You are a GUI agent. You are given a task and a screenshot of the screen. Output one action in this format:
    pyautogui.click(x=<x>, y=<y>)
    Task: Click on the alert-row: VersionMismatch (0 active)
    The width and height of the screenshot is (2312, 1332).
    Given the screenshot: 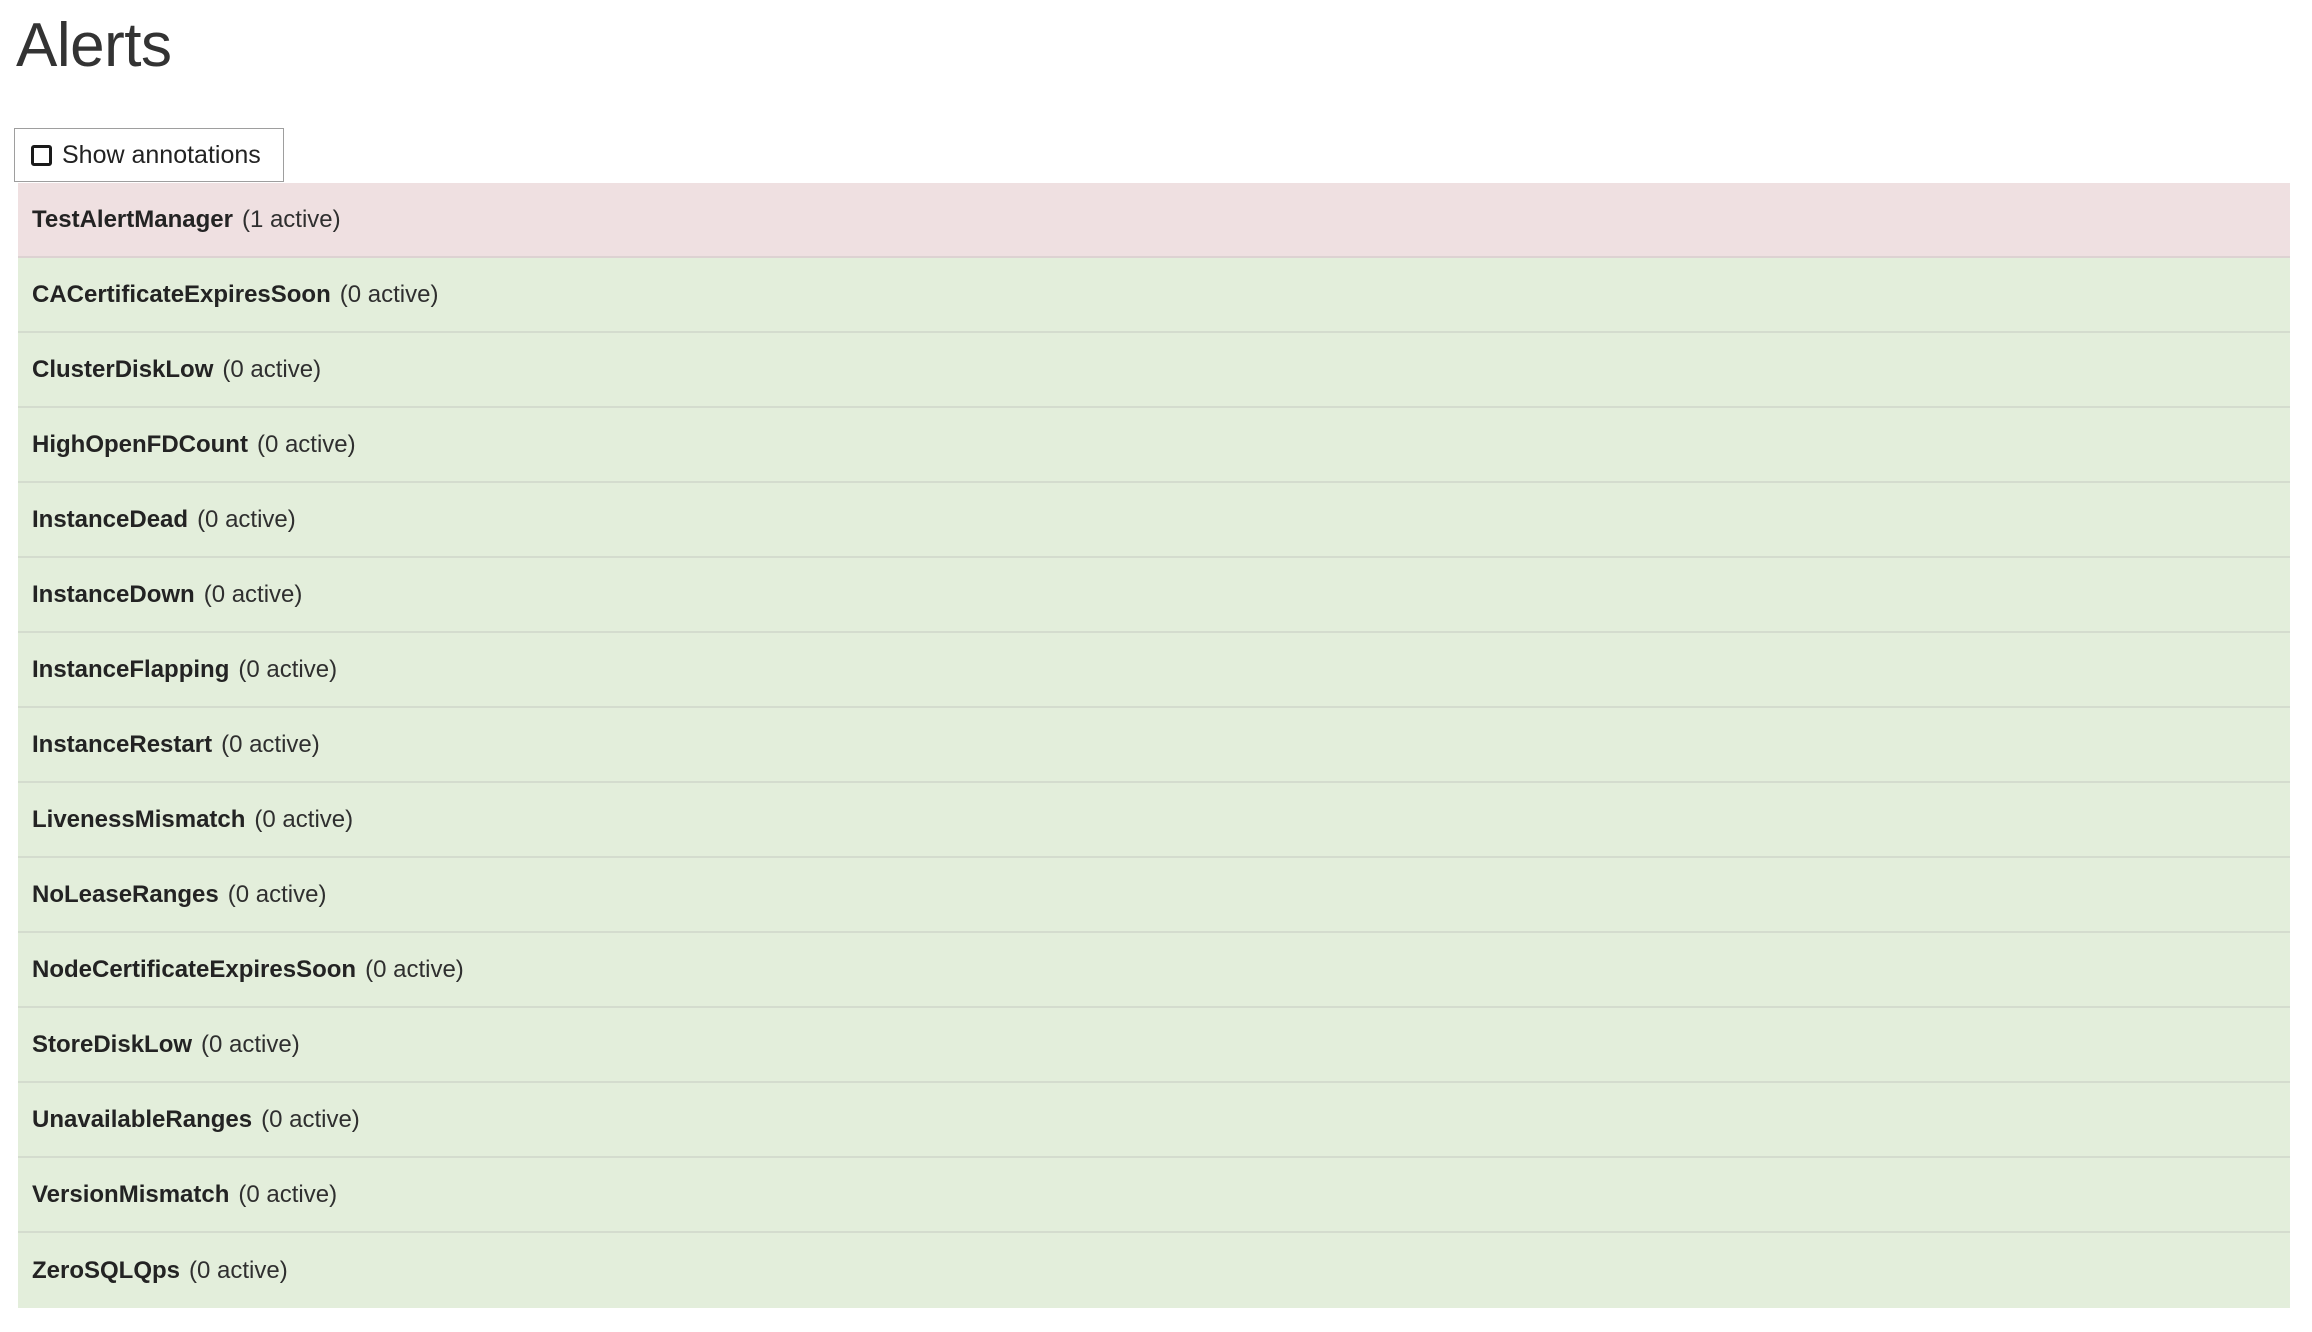 What is the action you would take?
    pyautogui.click(x=1154, y=1195)
    